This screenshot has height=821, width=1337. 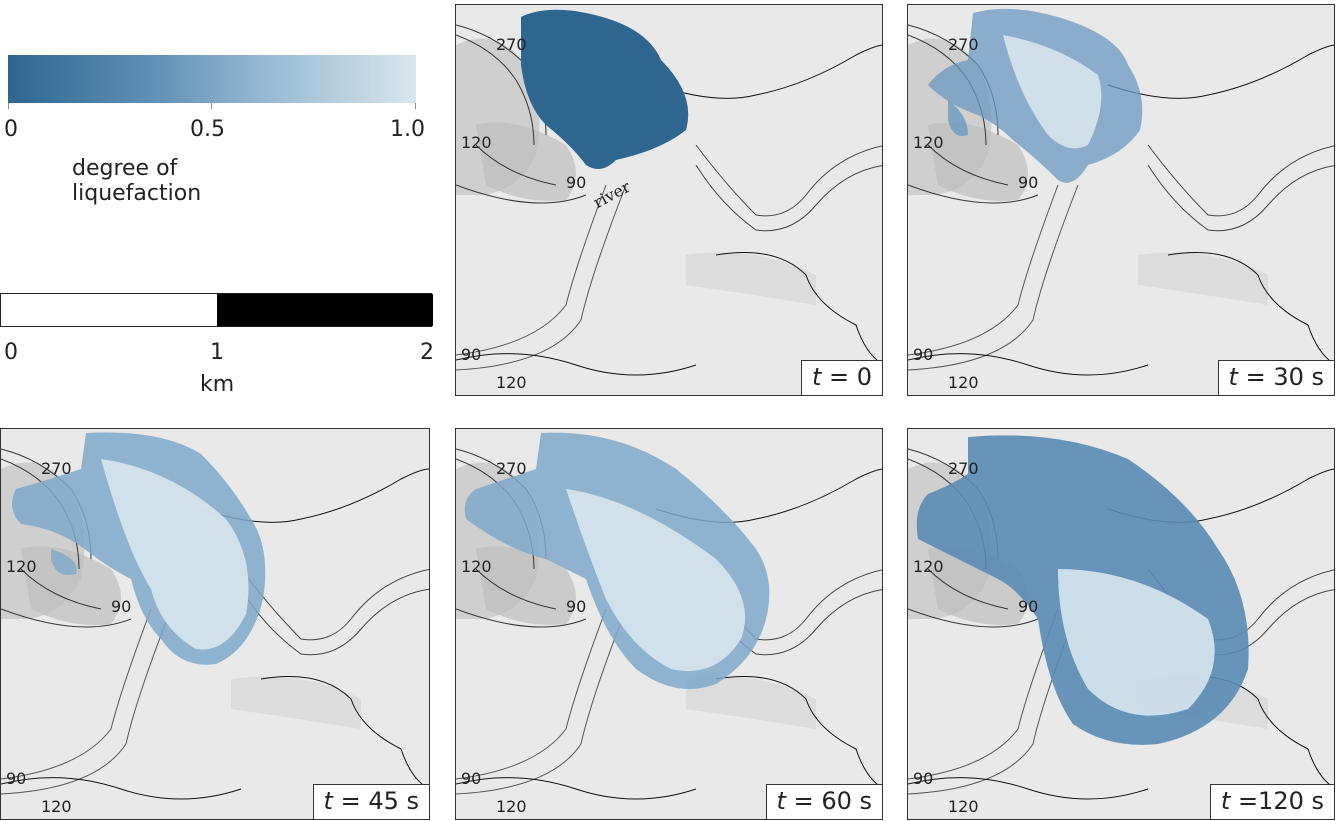 What do you see at coordinates (325, 310) in the screenshot?
I see `scale-bar-segment` at bounding box center [325, 310].